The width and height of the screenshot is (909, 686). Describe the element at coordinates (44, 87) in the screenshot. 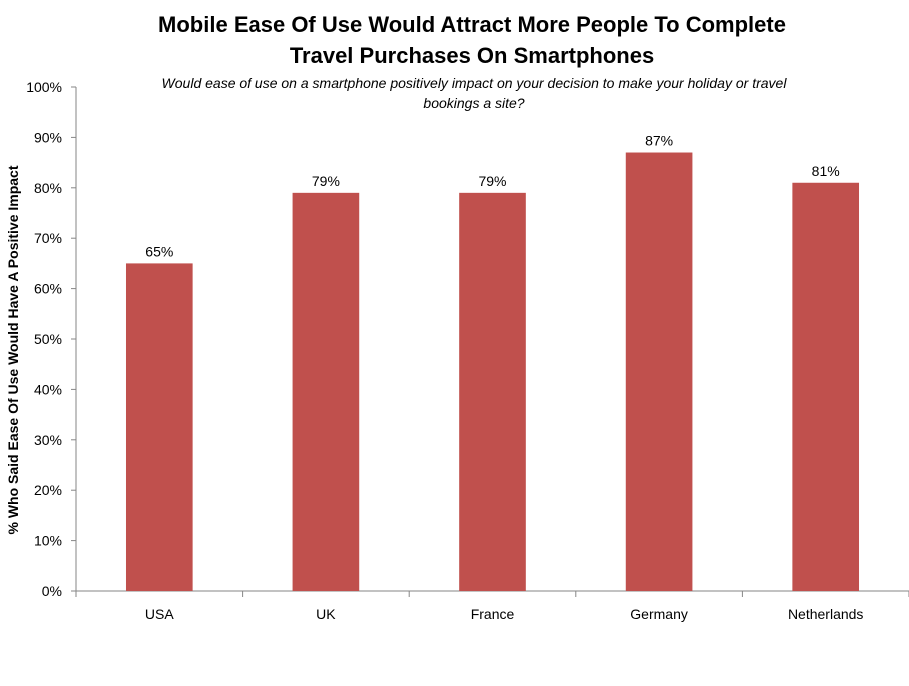

I see `y-tick-label: 100%` at that location.